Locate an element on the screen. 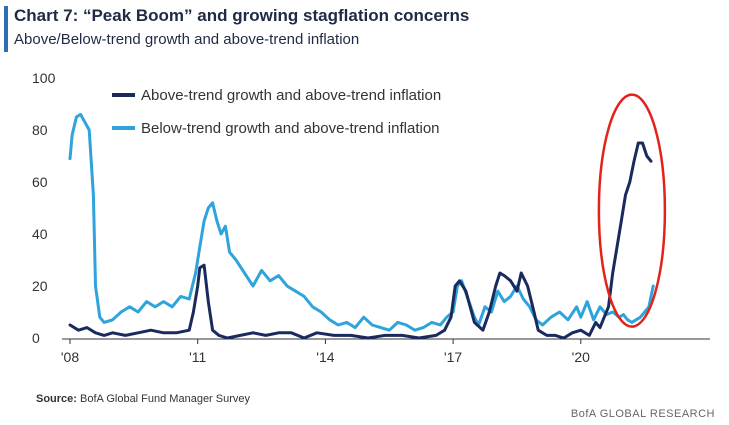 This screenshot has height=425, width=729. source-note: Source: BofA Global Fund Manager Survey is located at coordinates (143, 399).